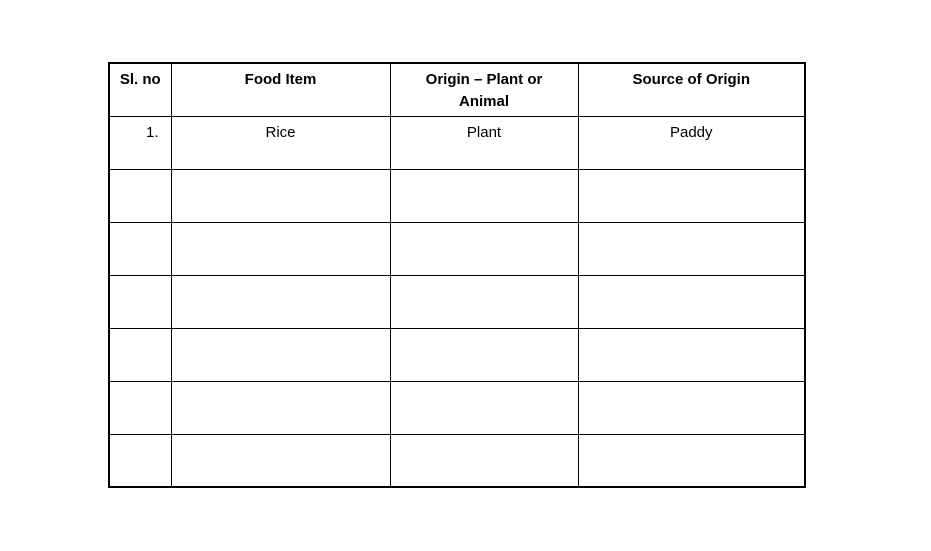 The width and height of the screenshot is (931, 551). What do you see at coordinates (691, 142) in the screenshot?
I see `cell-source: Paddy` at bounding box center [691, 142].